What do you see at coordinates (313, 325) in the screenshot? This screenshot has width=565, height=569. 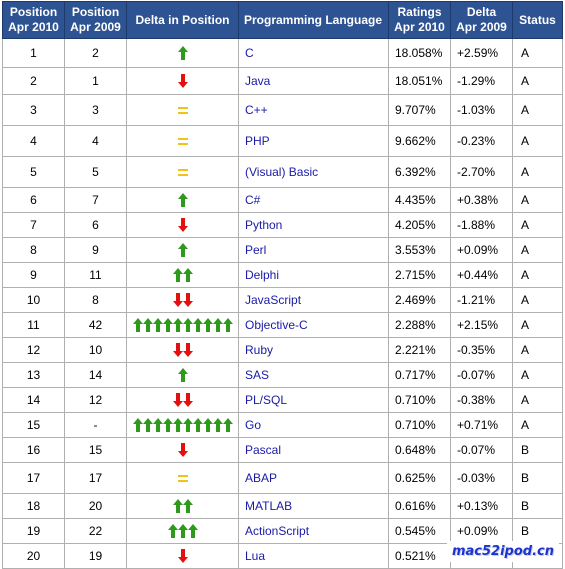 I see `language-cell: Objective-C` at bounding box center [313, 325].